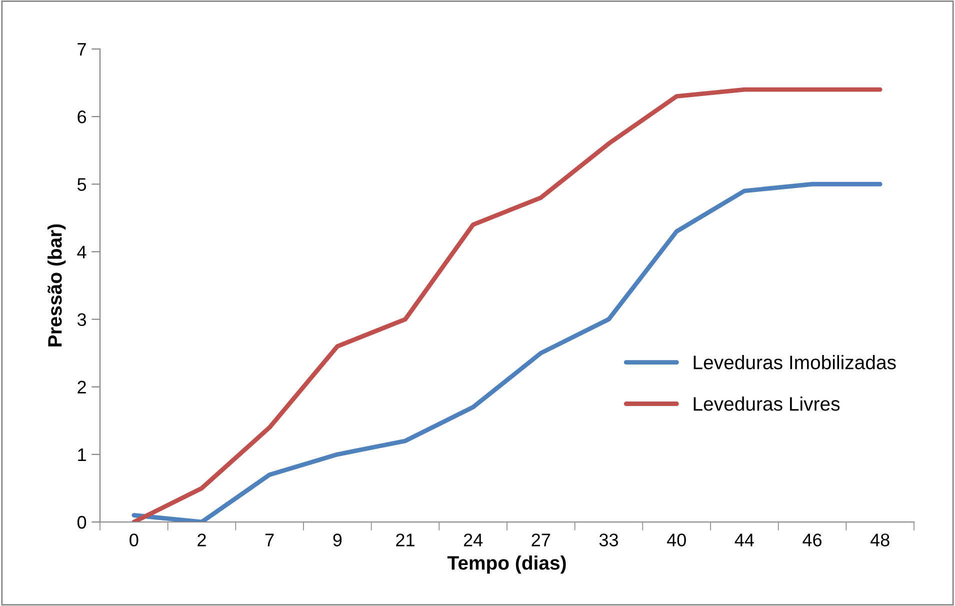 This screenshot has height=606, width=955. I want to click on y-tick-label: 6, so click(82, 117).